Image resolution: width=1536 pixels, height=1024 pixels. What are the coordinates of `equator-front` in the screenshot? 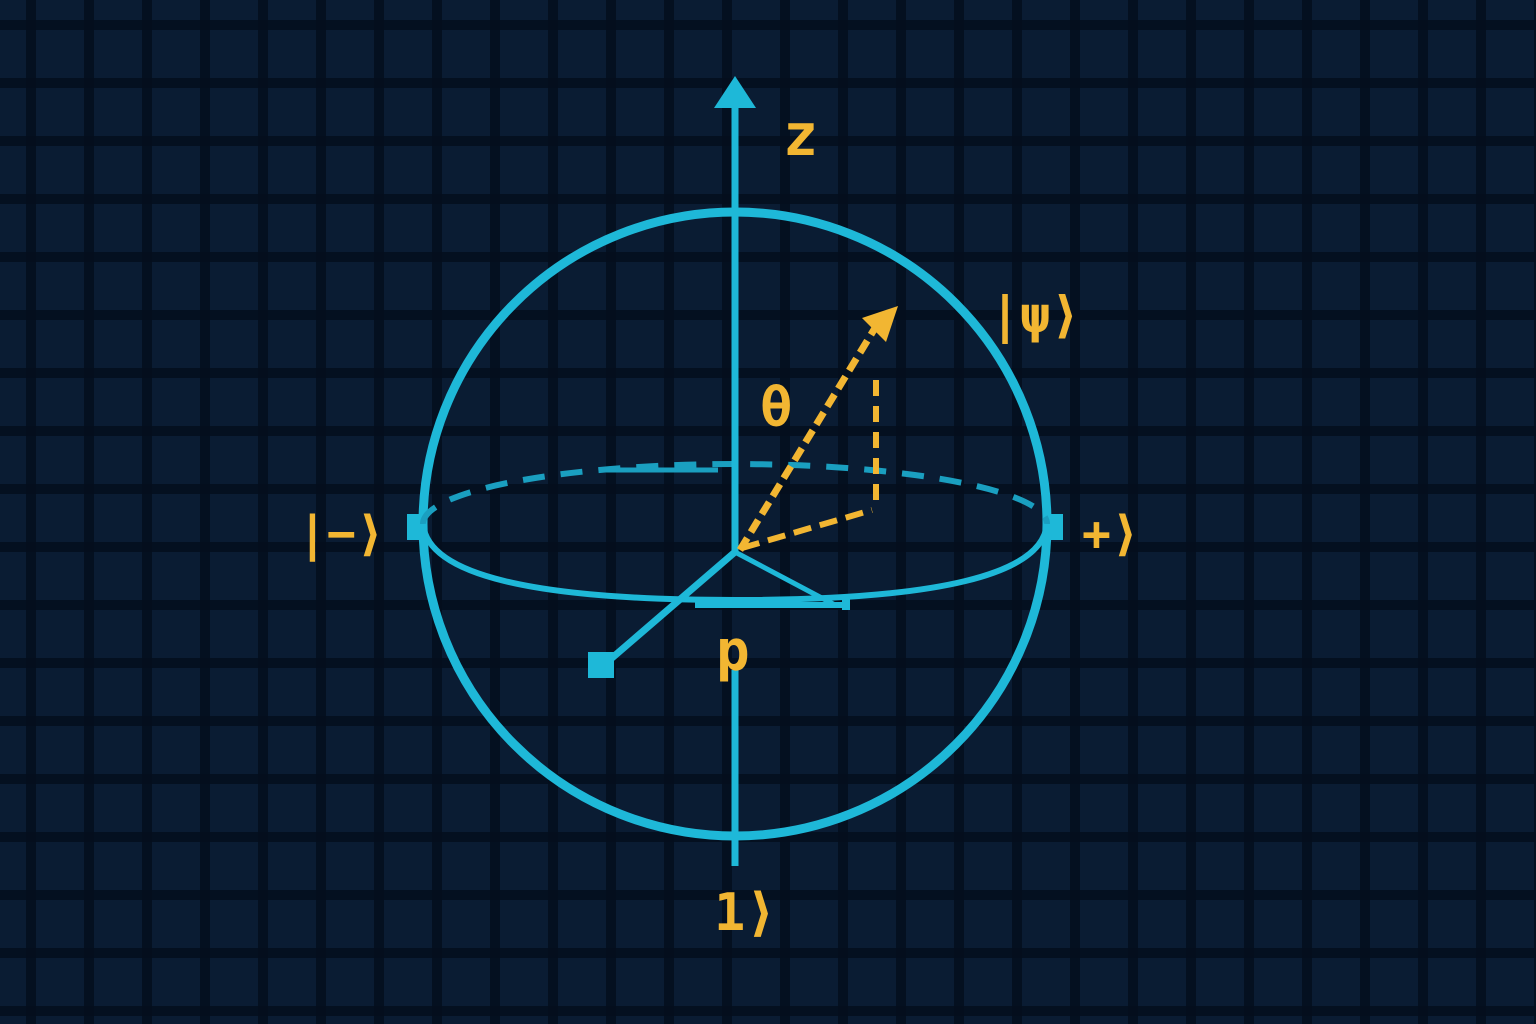 It's located at (735, 563).